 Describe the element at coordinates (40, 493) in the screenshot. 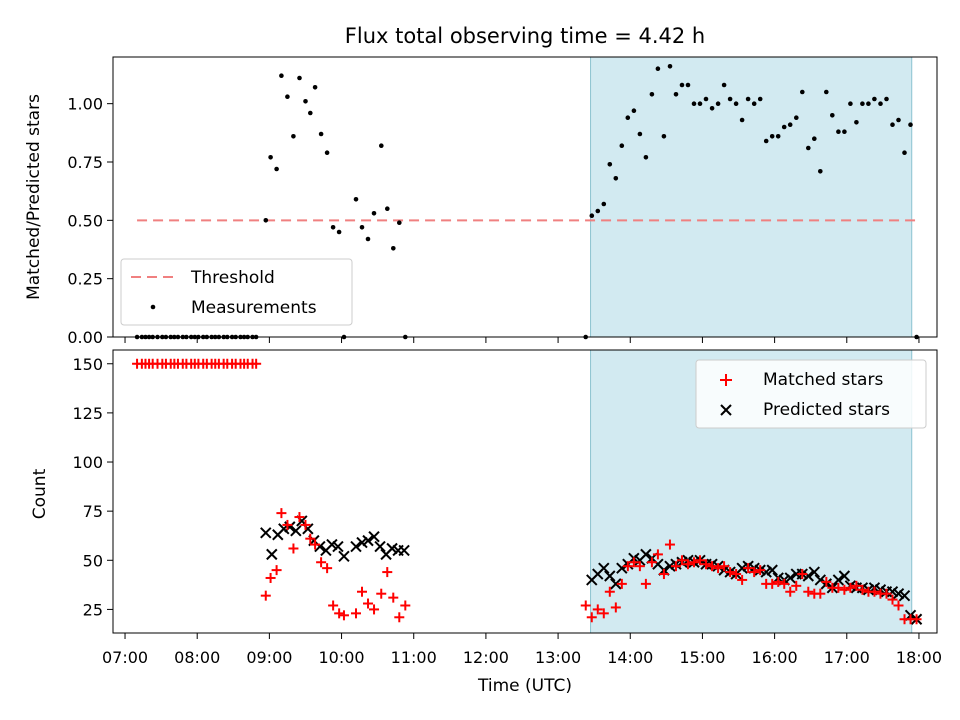

I see `bottom-ylabel: Count` at that location.